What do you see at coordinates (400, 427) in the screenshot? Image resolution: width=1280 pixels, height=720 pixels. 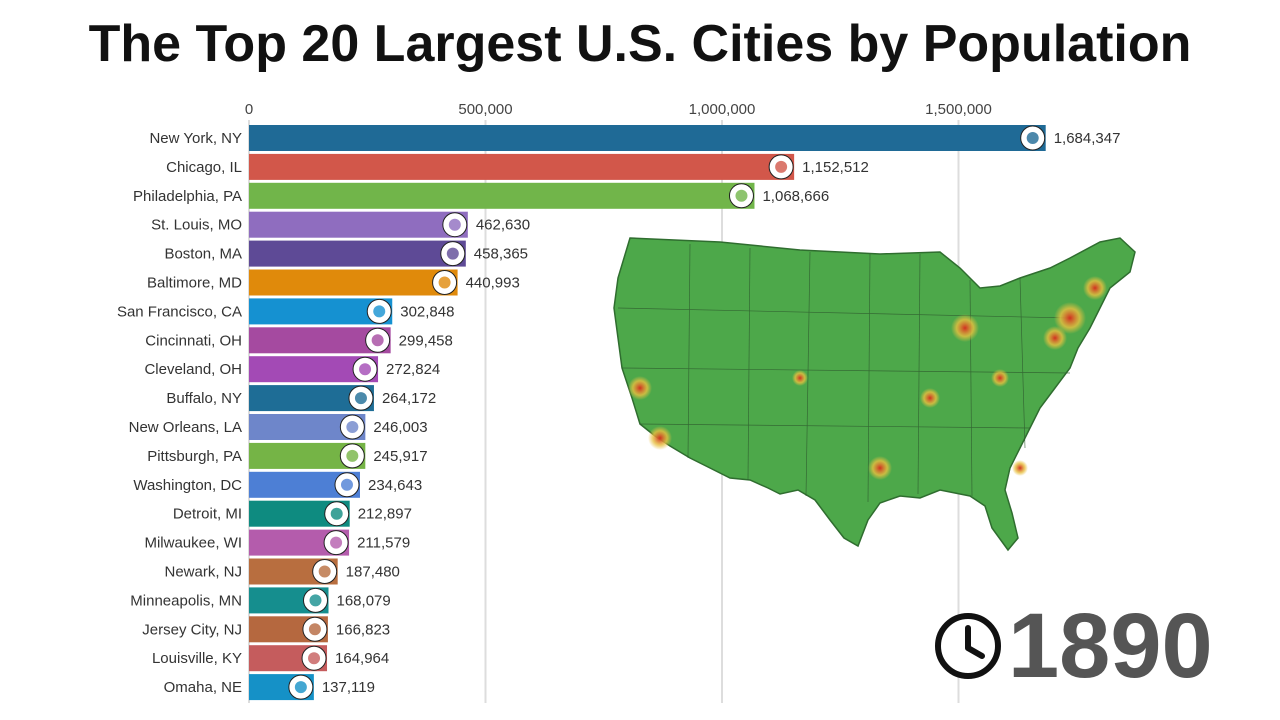 I see `value-label: 246,003` at bounding box center [400, 427].